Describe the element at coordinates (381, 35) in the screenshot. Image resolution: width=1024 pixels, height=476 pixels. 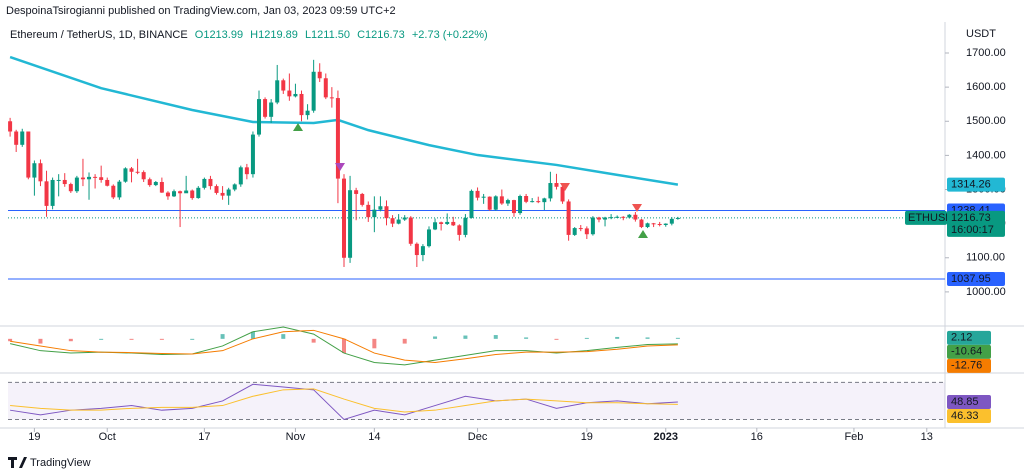
I see `ohlc-close: C1216.73` at that location.